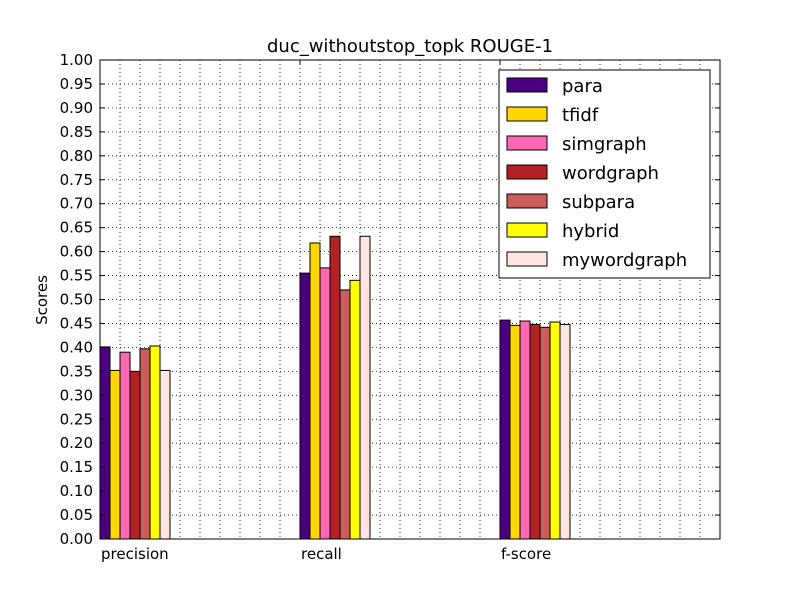 The width and height of the screenshot is (800, 604). What do you see at coordinates (165, 454) in the screenshot?
I see `bar-mywordgraph-precision` at bounding box center [165, 454].